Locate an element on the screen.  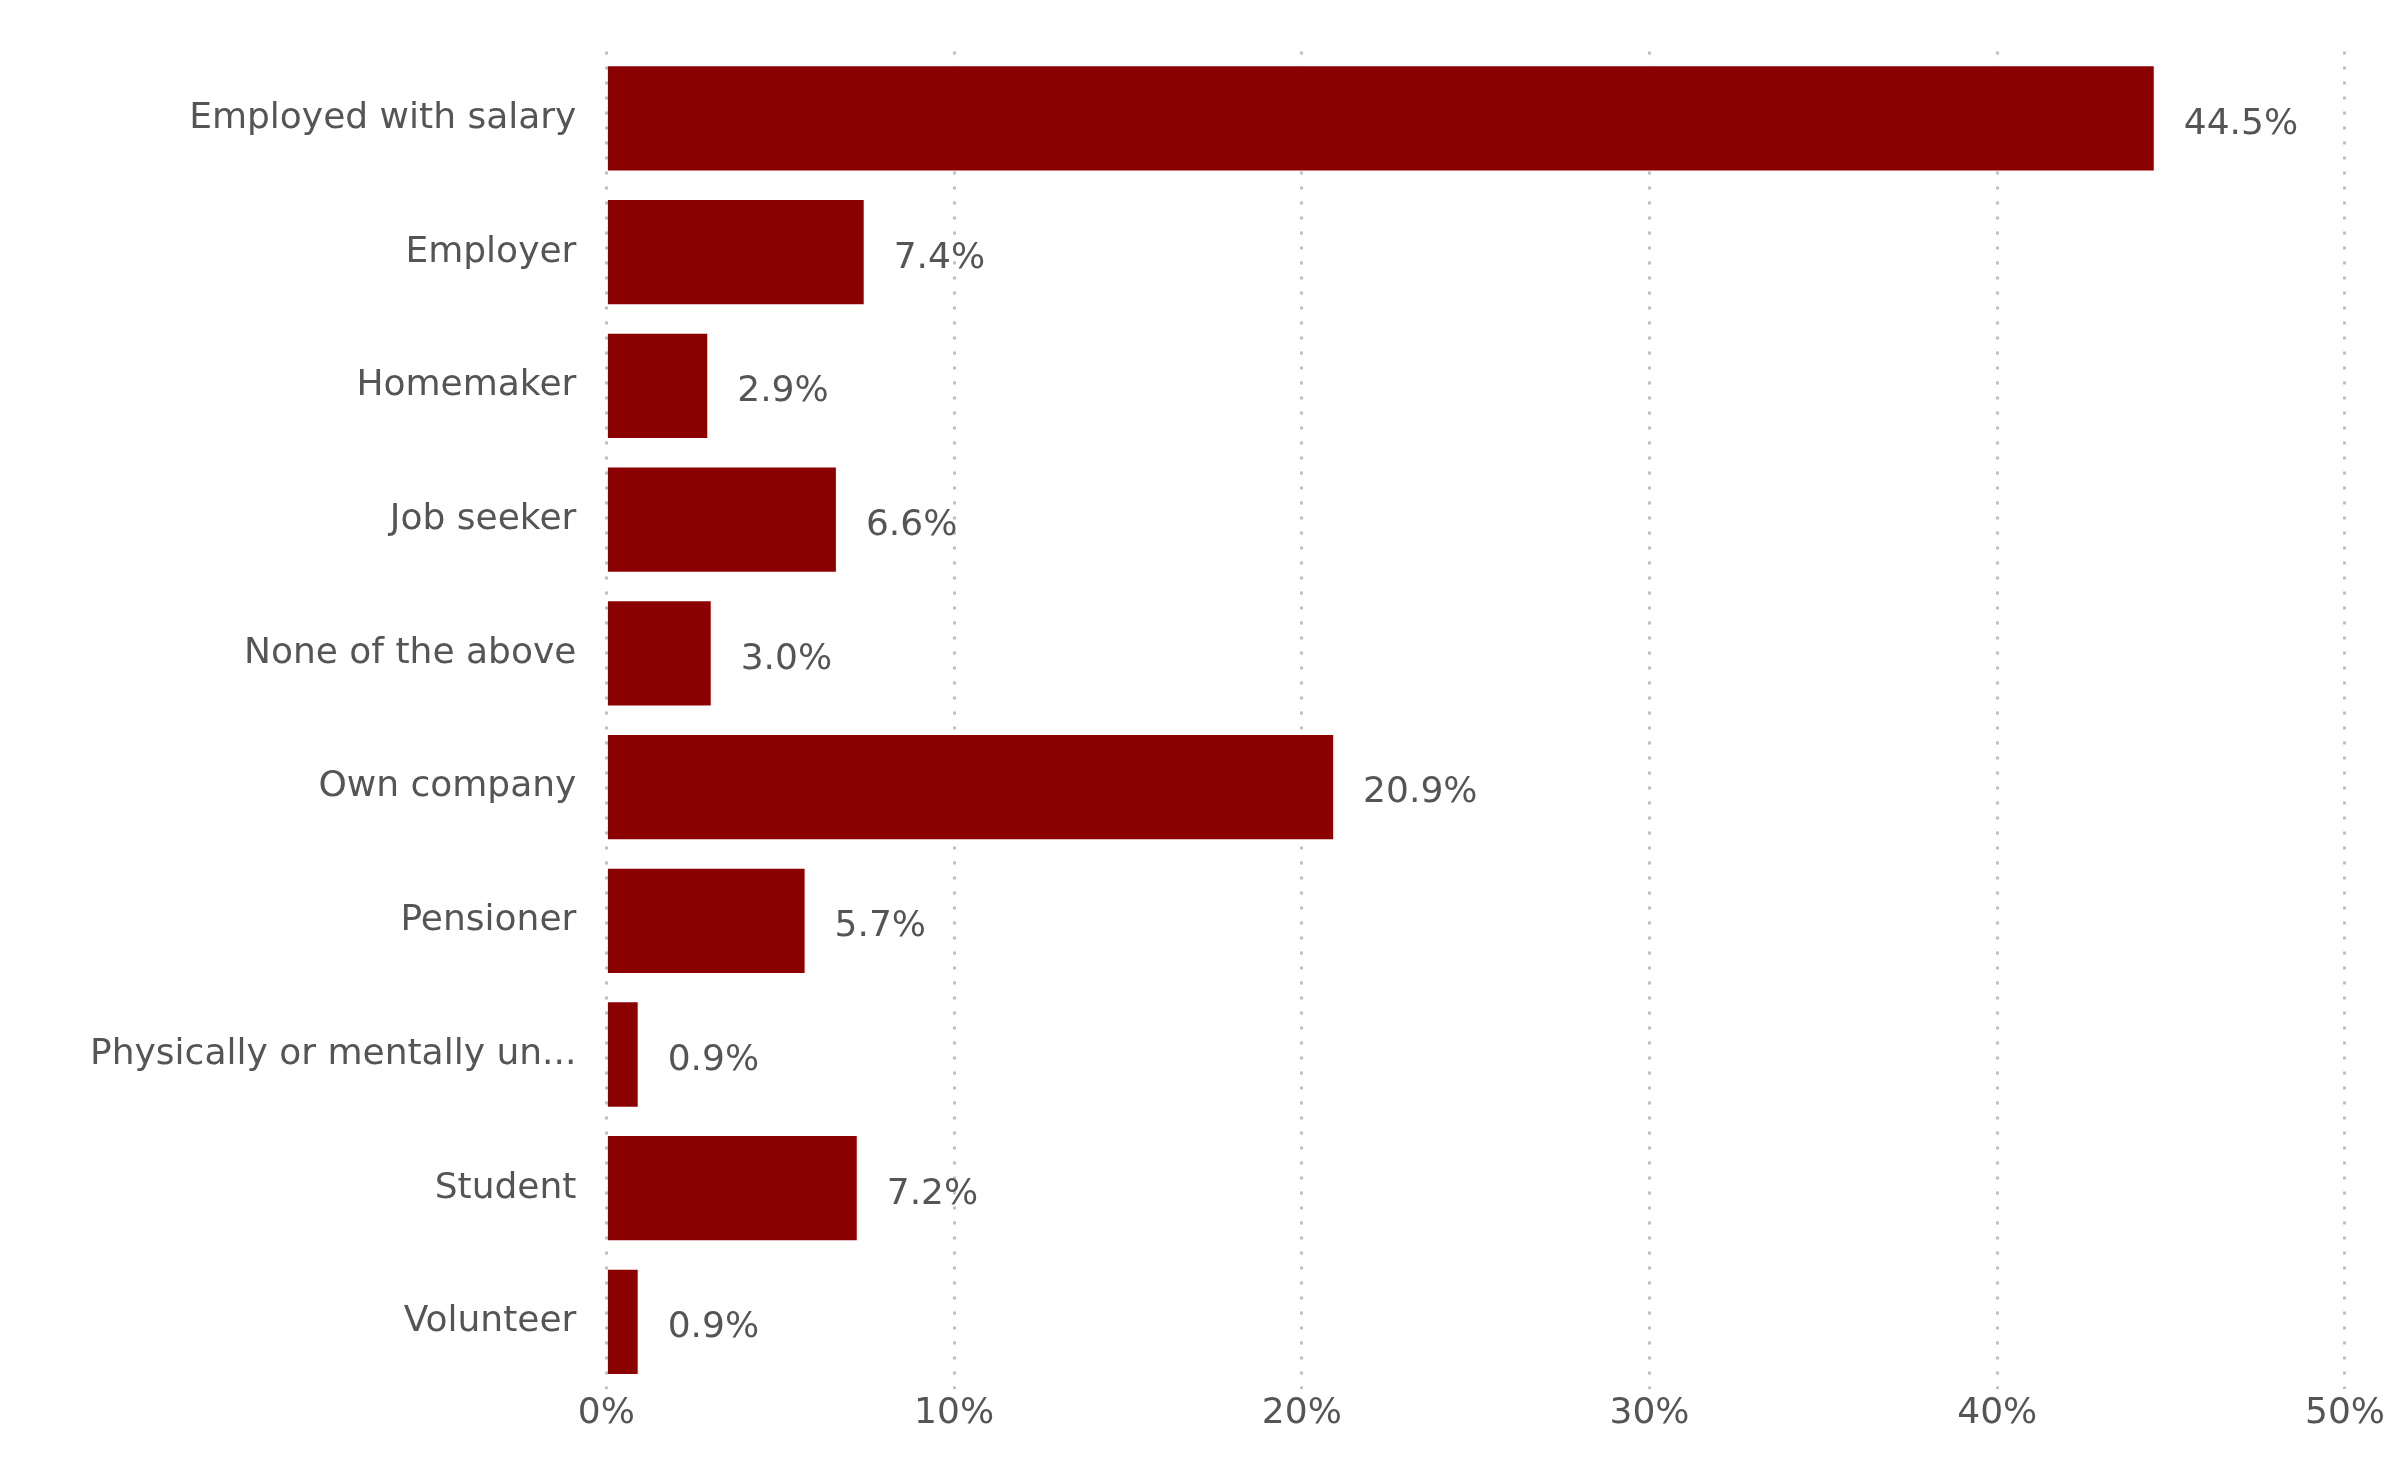
data-label: 20.9% is located at coordinates (1420, 790).